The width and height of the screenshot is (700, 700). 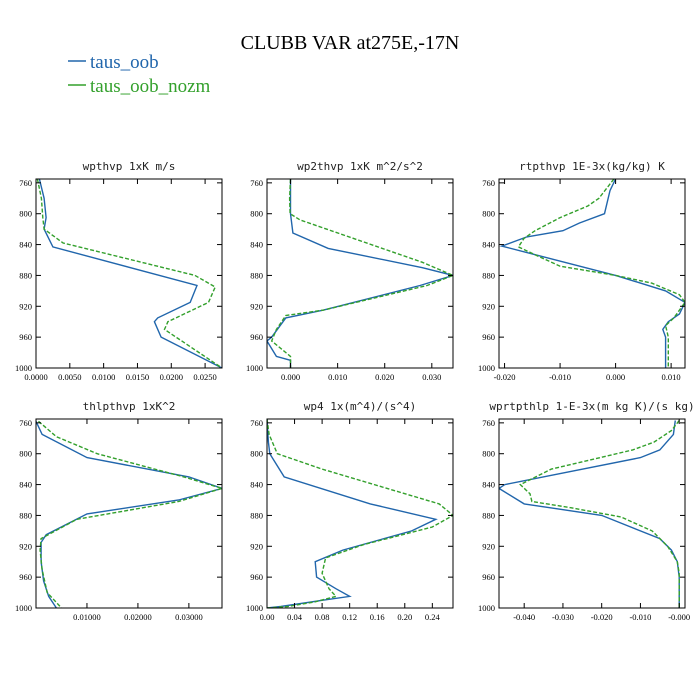 What do you see at coordinates (524, 617) in the screenshot?
I see `x-tick-label: -0.040` at bounding box center [524, 617].